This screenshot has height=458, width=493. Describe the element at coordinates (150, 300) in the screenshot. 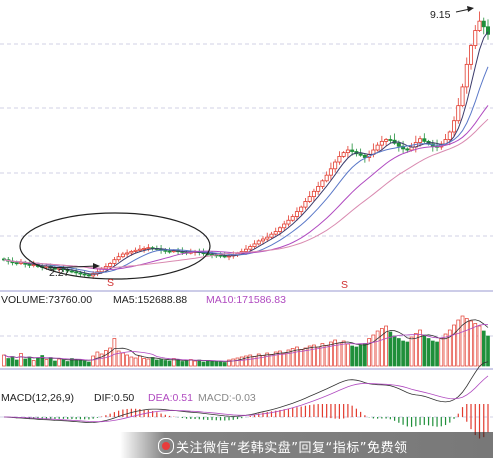

I see `volume-ma5: MA5:152688.88` at that location.